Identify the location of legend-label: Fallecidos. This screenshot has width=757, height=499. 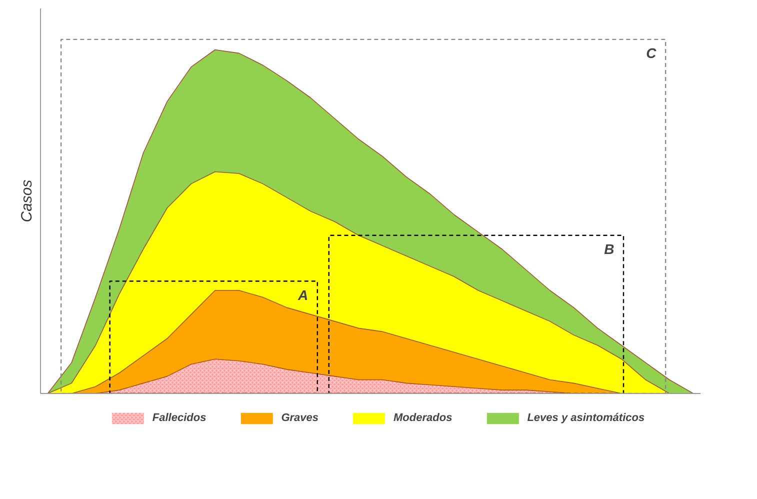
(179, 418).